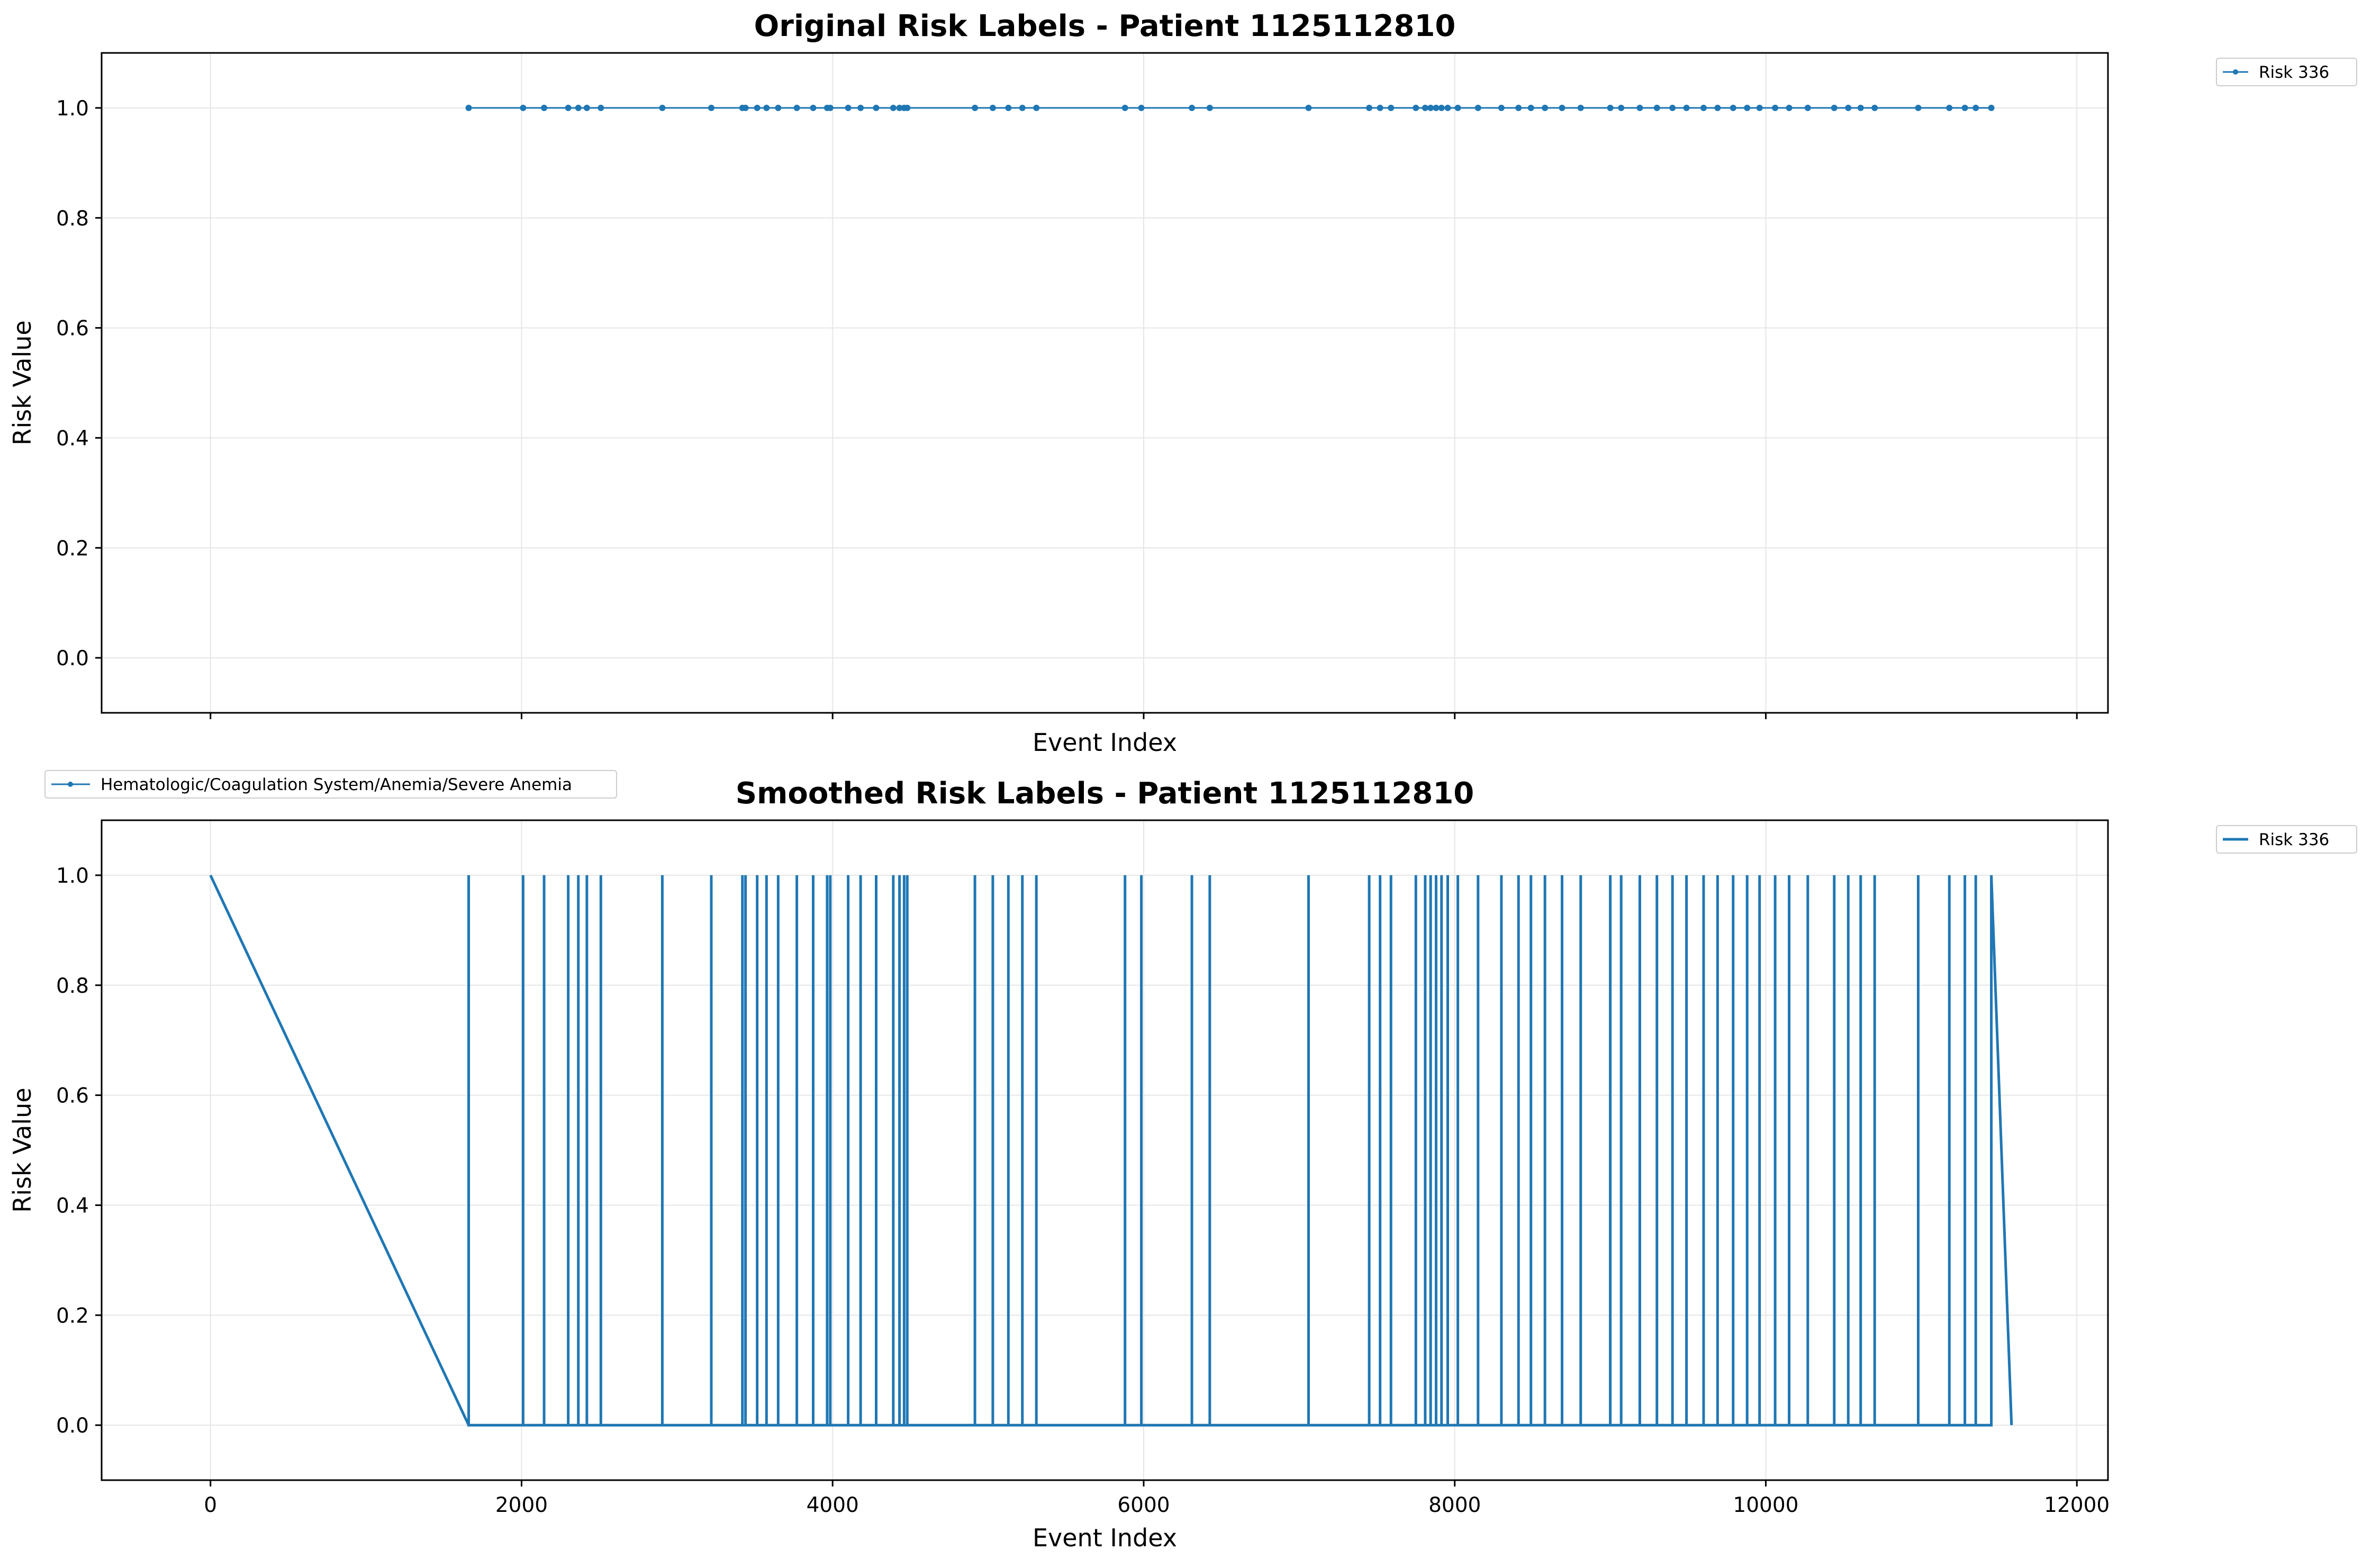  Describe the element at coordinates (1766, 1505) in the screenshot. I see `x-tick-label: 10000` at that location.